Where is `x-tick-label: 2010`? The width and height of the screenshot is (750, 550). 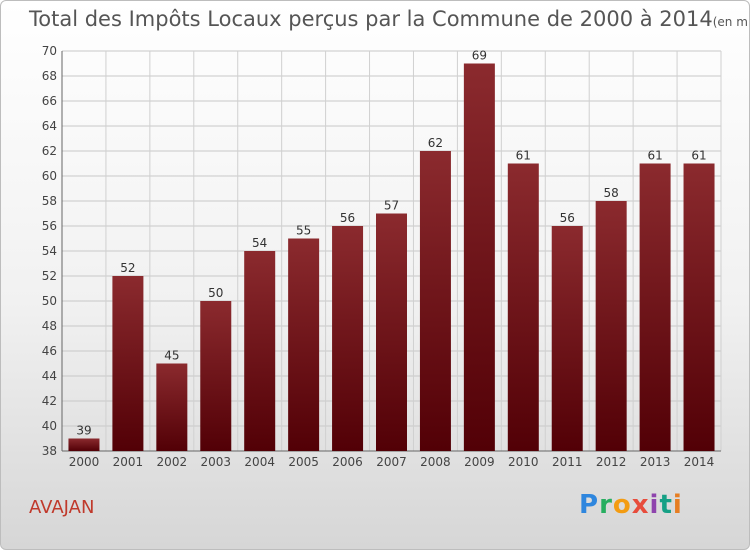 x-tick-label: 2010 is located at coordinates (523, 462).